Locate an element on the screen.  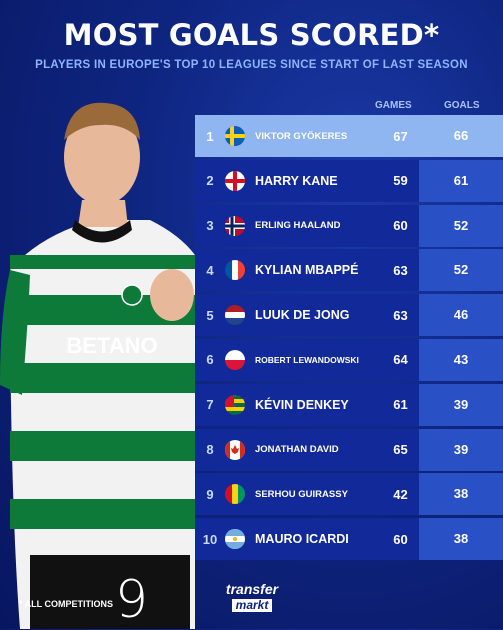
goals-column-header: GOALS is located at coordinates (462, 105).